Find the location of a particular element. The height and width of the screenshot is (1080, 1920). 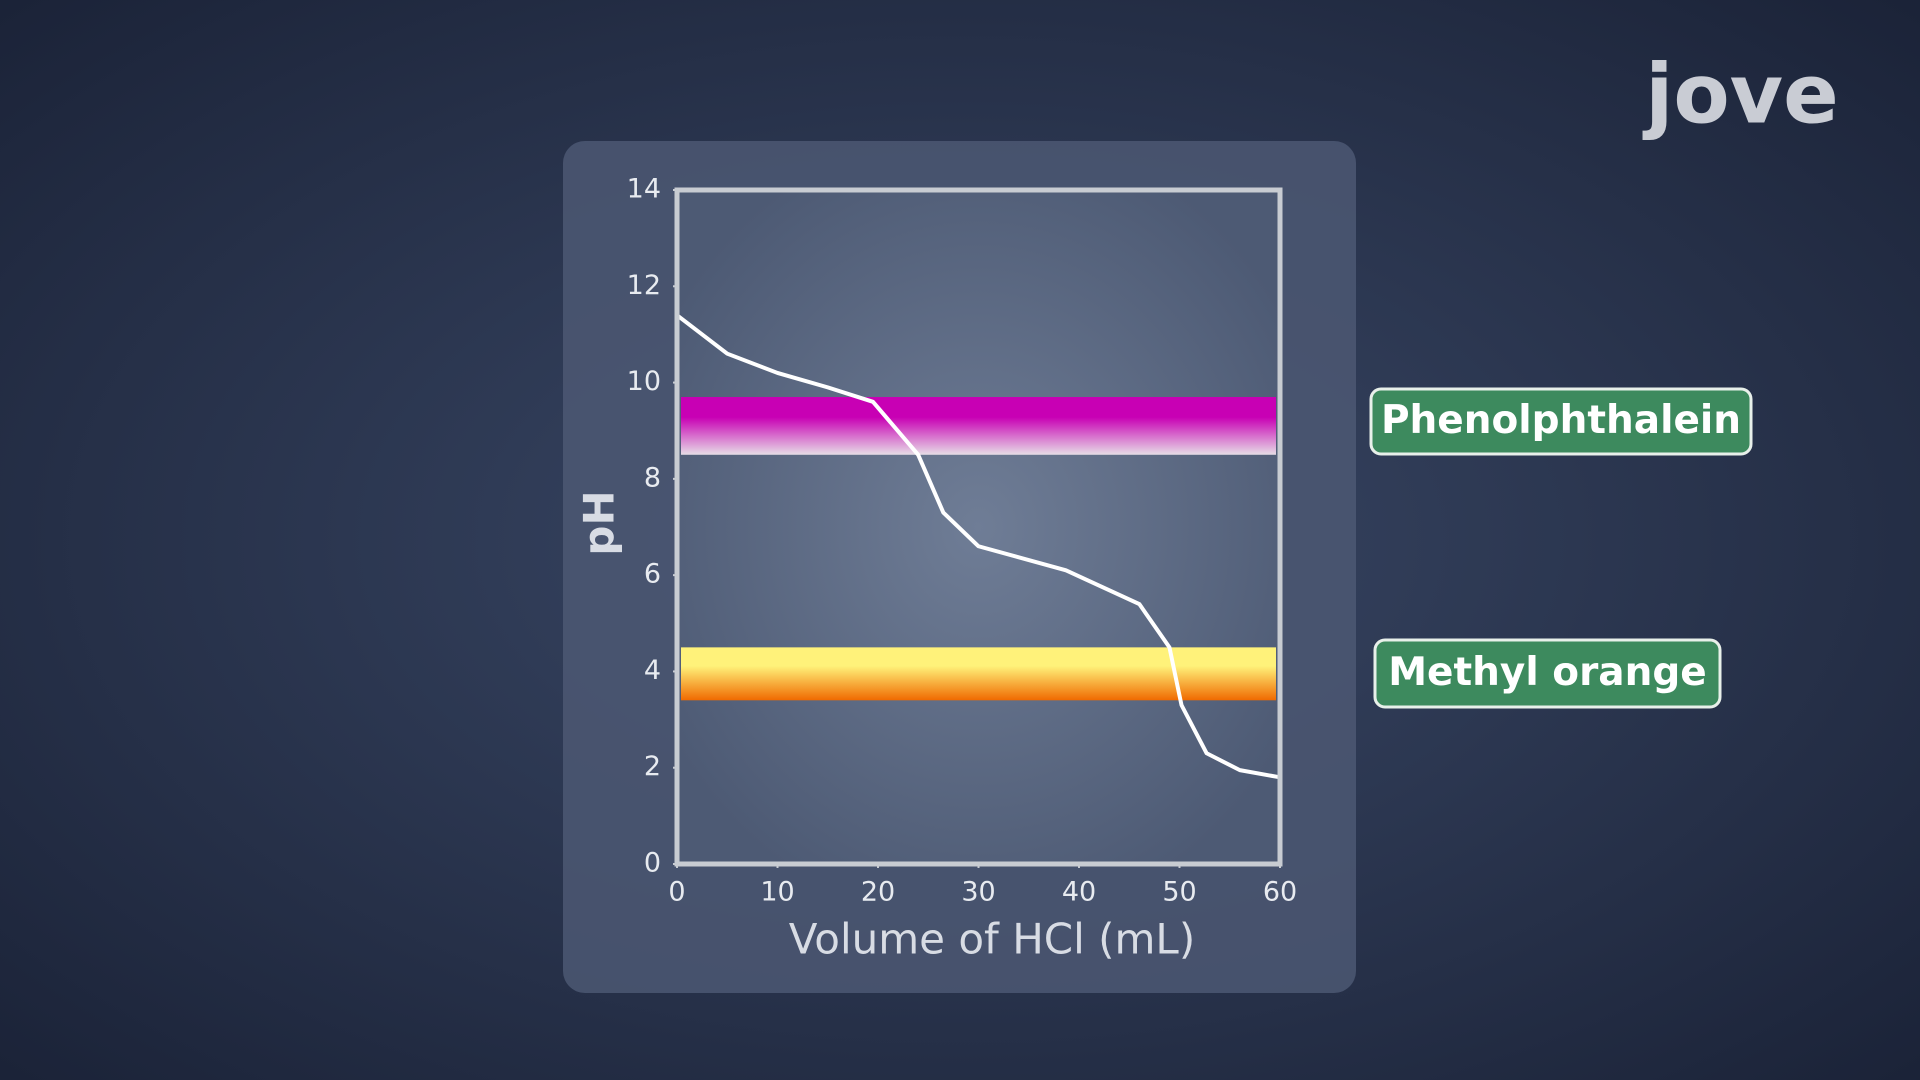

x-tick-label: 0 is located at coordinates (676, 892).